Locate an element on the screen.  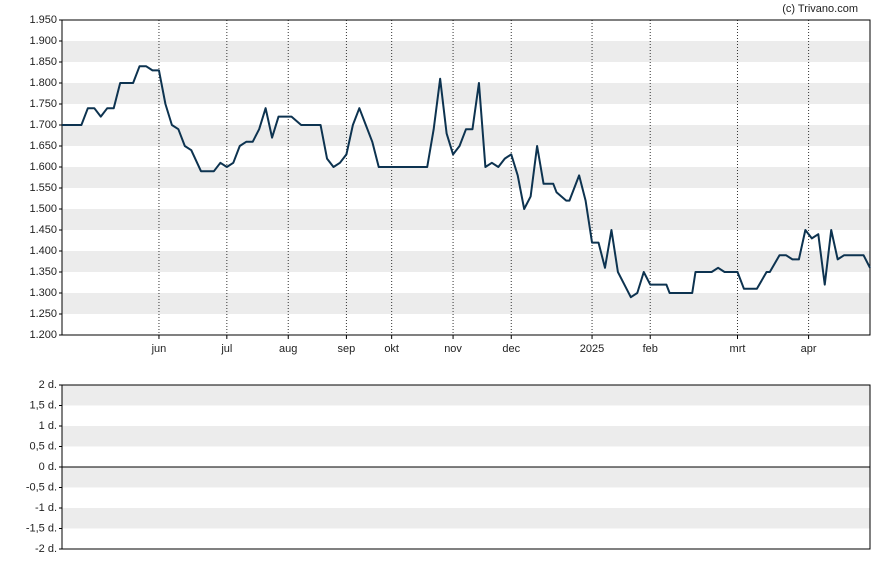
x-tick-label: dec is located at coordinates (511, 349).